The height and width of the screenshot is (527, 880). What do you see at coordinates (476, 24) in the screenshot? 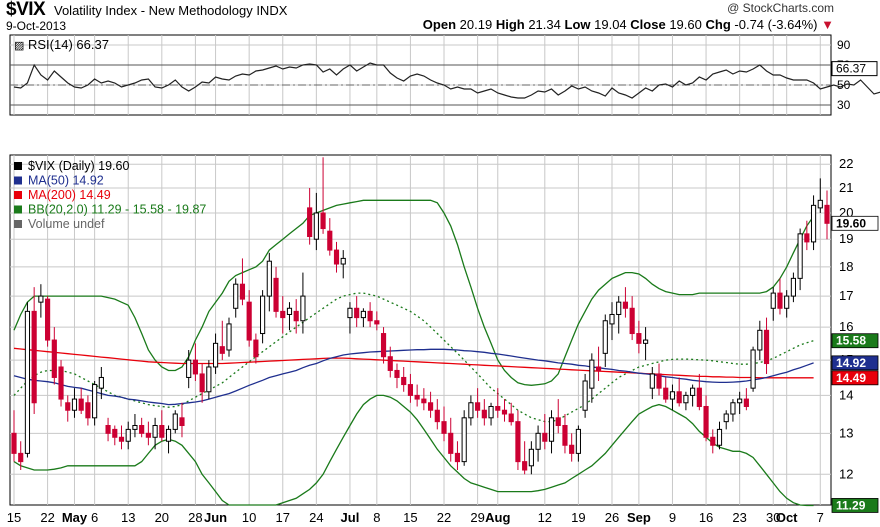
I see `open-value: 20.19` at bounding box center [476, 24].